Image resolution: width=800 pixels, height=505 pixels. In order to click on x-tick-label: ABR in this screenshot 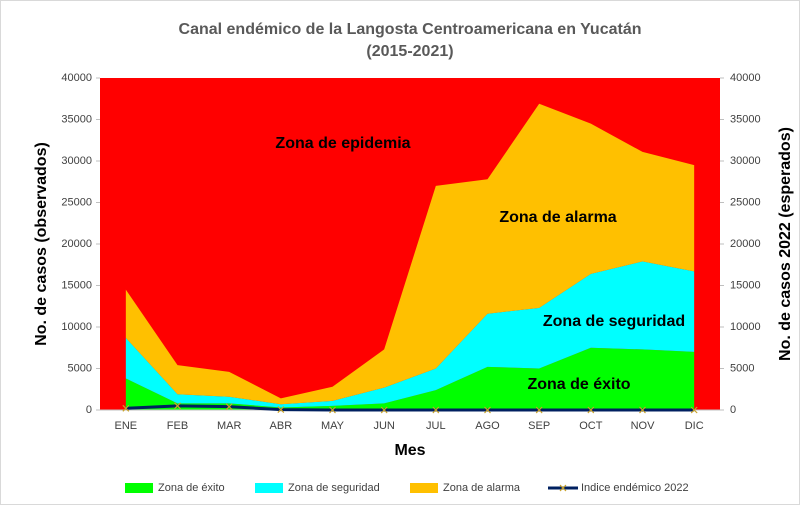, I will do `click(281, 426)`.